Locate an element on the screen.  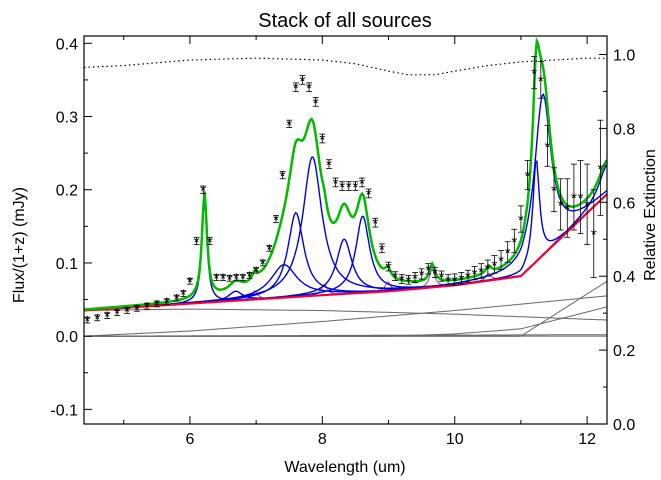
x-tick-label: 8 is located at coordinates (322, 439).